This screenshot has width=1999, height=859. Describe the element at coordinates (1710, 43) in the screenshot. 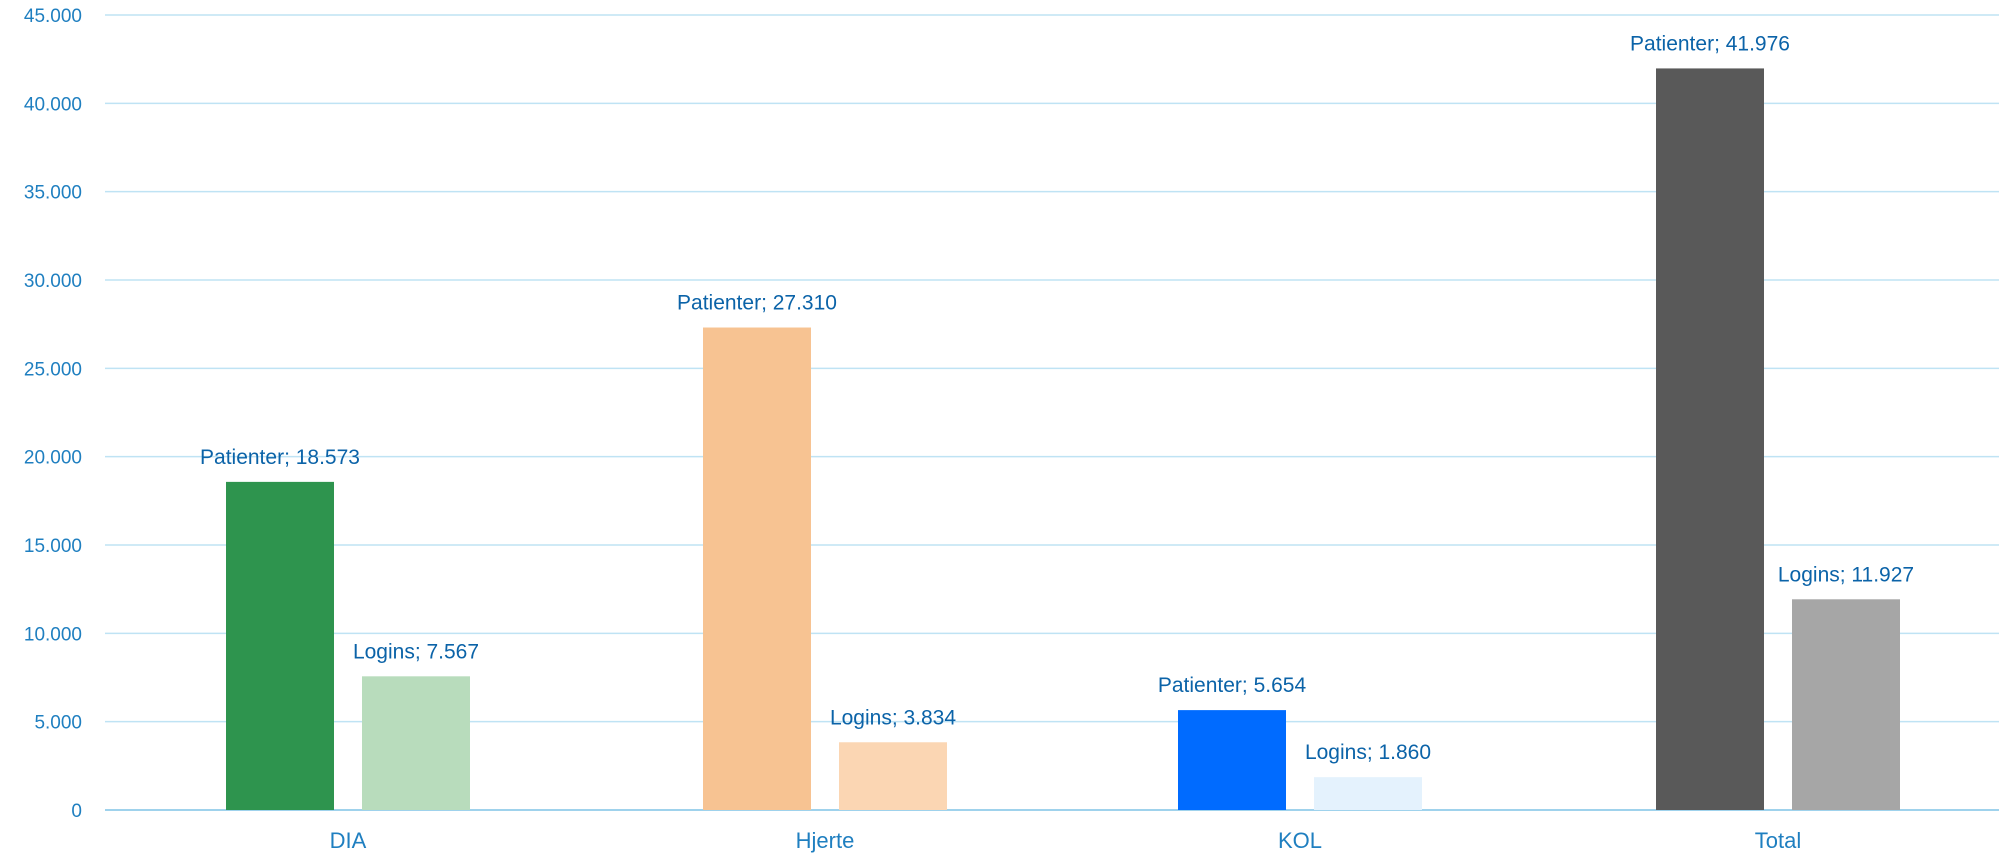

I see `data-label-total-patienter: Patienter; 41.976` at that location.